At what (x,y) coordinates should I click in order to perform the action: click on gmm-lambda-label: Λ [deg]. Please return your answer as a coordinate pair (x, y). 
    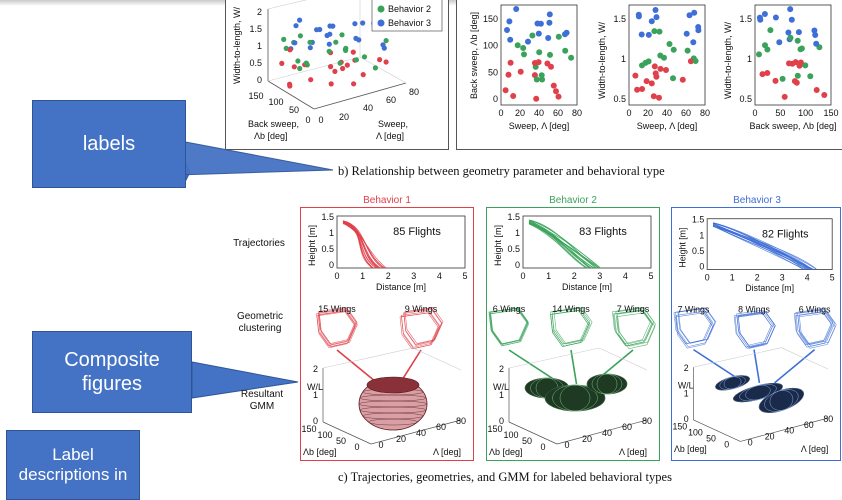
    Looking at the image, I should click on (633, 452).